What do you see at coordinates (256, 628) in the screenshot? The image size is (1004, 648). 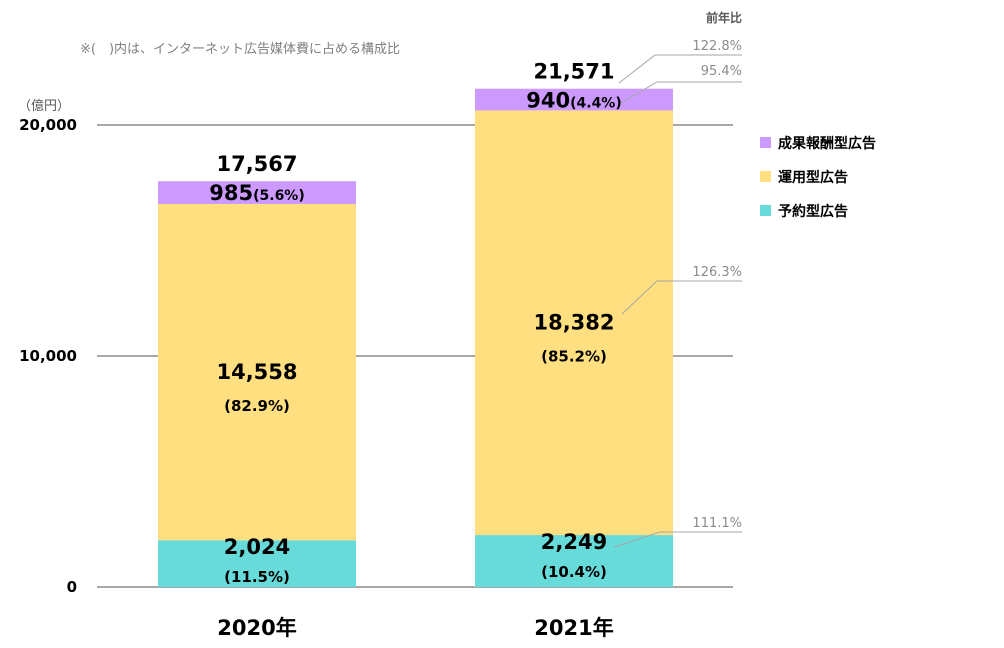 I see `x-tick-label: 2020年` at bounding box center [256, 628].